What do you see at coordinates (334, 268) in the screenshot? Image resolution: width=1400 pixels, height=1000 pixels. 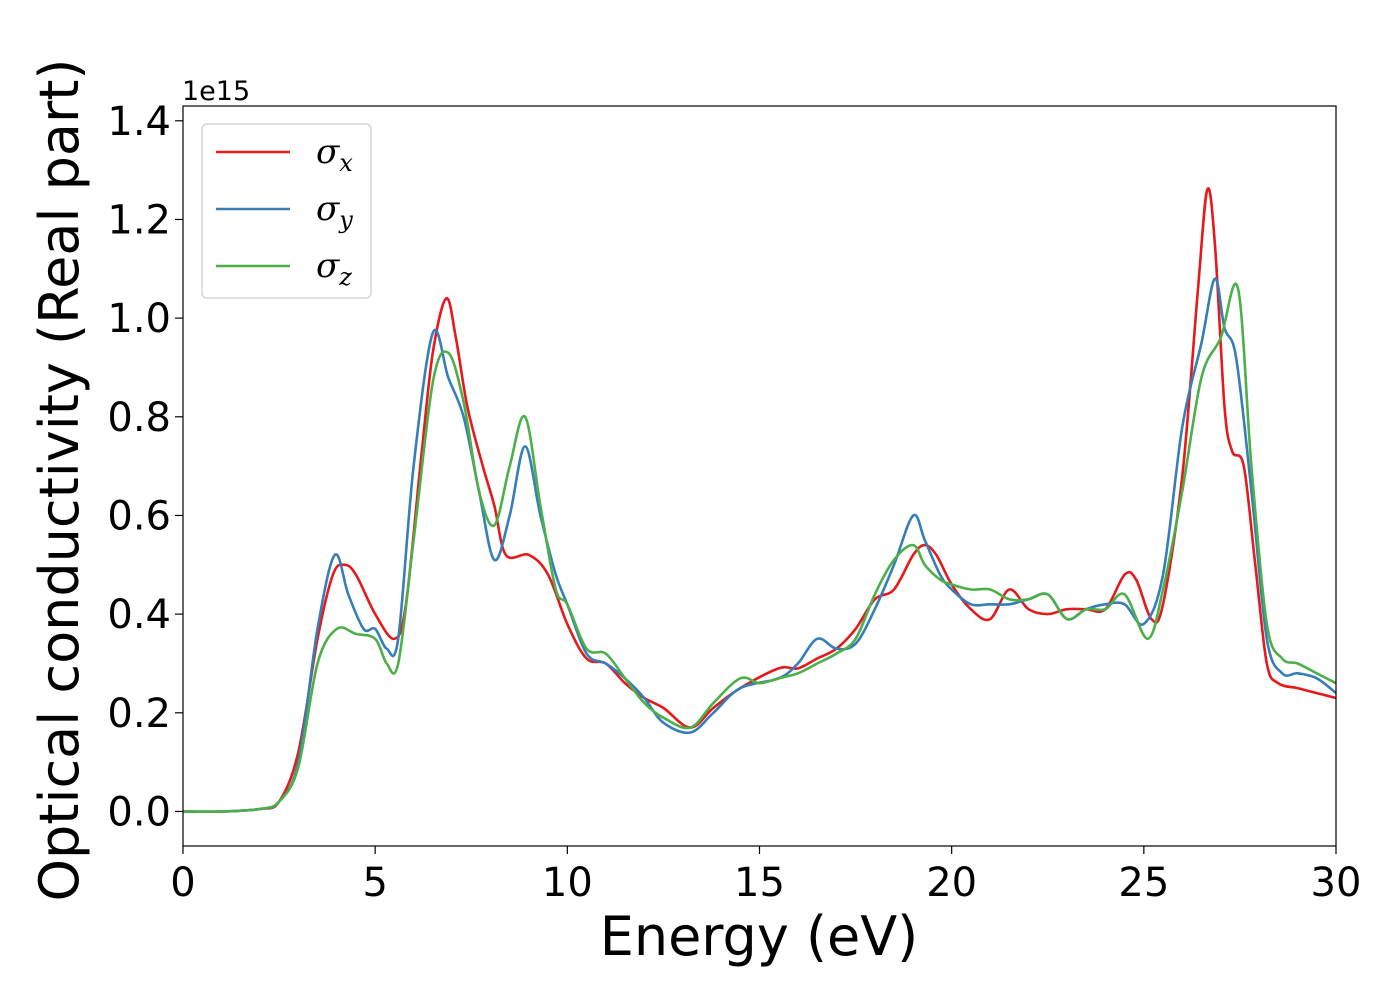 I see `legend-label-z: σz` at bounding box center [334, 268].